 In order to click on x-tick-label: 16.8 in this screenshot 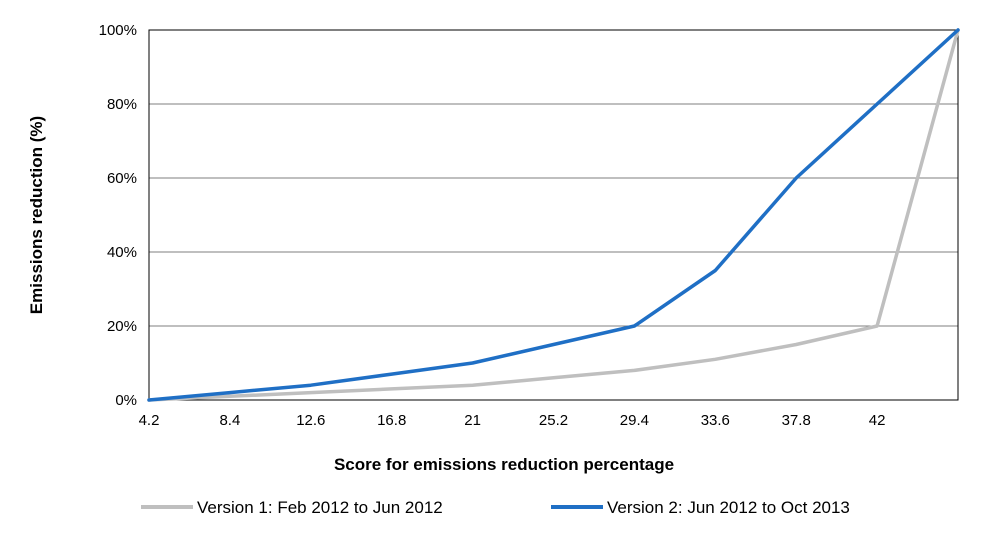, I will do `click(391, 420)`.